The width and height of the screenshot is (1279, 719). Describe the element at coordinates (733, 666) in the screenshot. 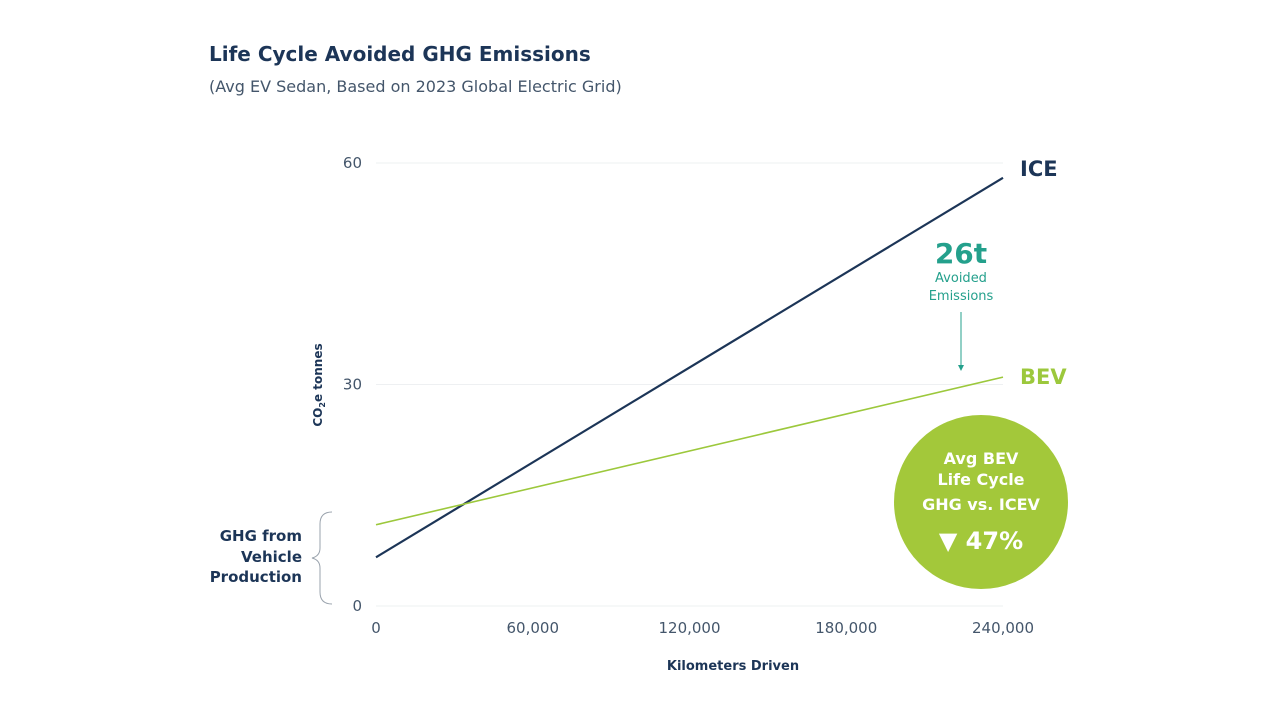

I see `x-axis-label: Kilometers Driven` at that location.